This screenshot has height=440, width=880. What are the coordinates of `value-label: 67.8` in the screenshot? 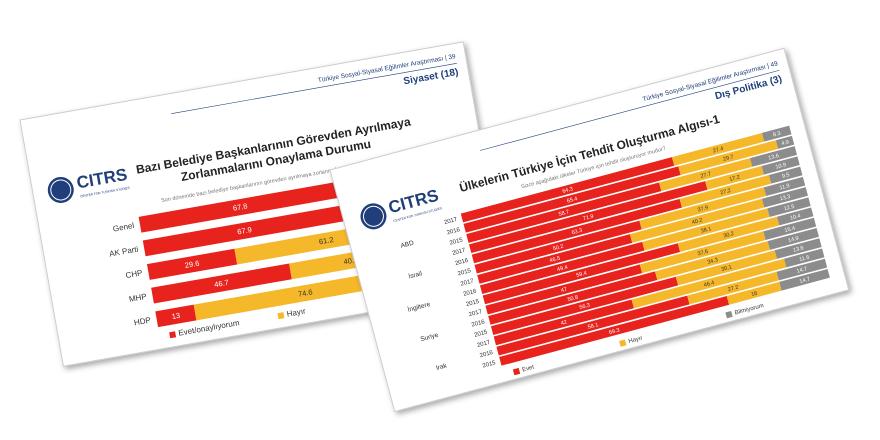 It's located at (240, 206).